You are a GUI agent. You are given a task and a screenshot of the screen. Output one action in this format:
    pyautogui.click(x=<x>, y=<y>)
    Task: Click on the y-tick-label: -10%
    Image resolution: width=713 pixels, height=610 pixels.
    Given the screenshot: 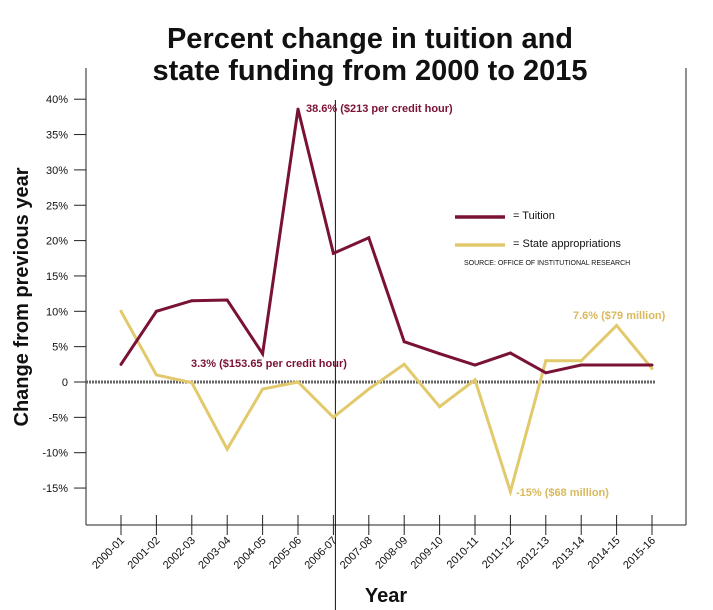 What is the action you would take?
    pyautogui.click(x=55, y=454)
    